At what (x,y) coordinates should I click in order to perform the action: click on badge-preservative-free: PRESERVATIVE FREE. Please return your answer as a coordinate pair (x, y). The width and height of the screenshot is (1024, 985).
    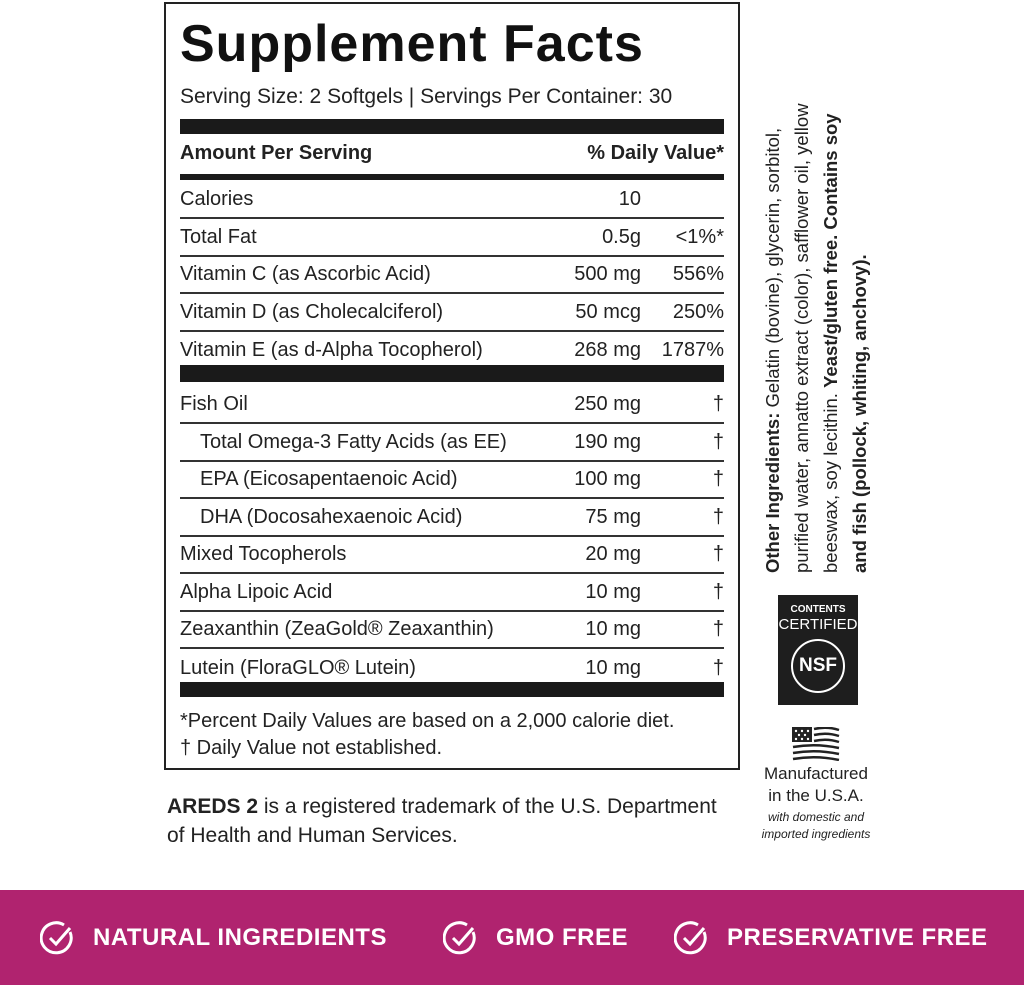
    Looking at the image, I should click on (831, 937).